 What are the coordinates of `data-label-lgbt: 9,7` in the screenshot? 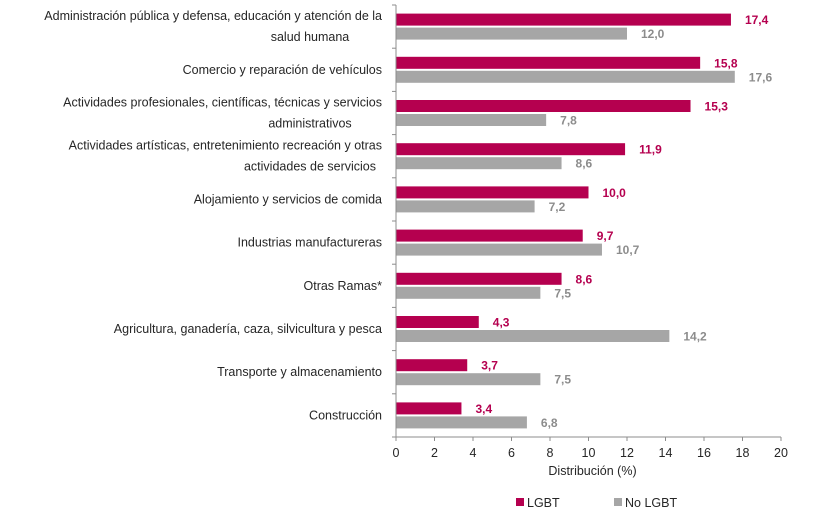 It's located at (605, 236).